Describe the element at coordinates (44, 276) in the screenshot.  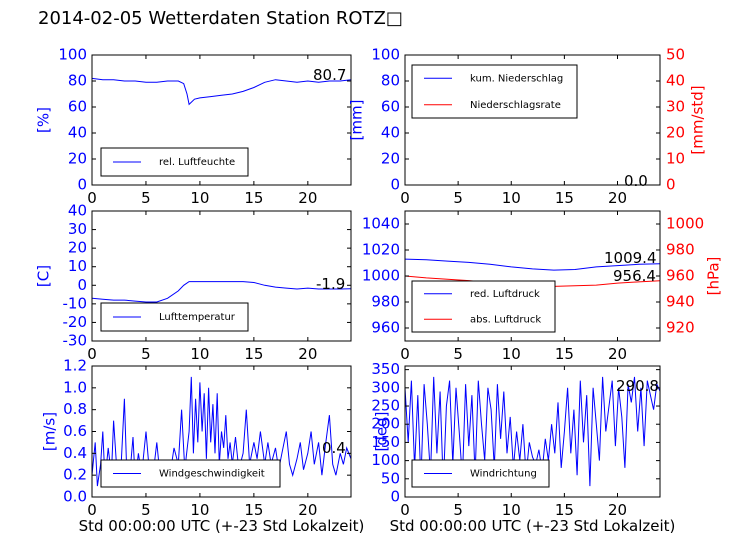
I see `y-axis-label: [C]` at that location.